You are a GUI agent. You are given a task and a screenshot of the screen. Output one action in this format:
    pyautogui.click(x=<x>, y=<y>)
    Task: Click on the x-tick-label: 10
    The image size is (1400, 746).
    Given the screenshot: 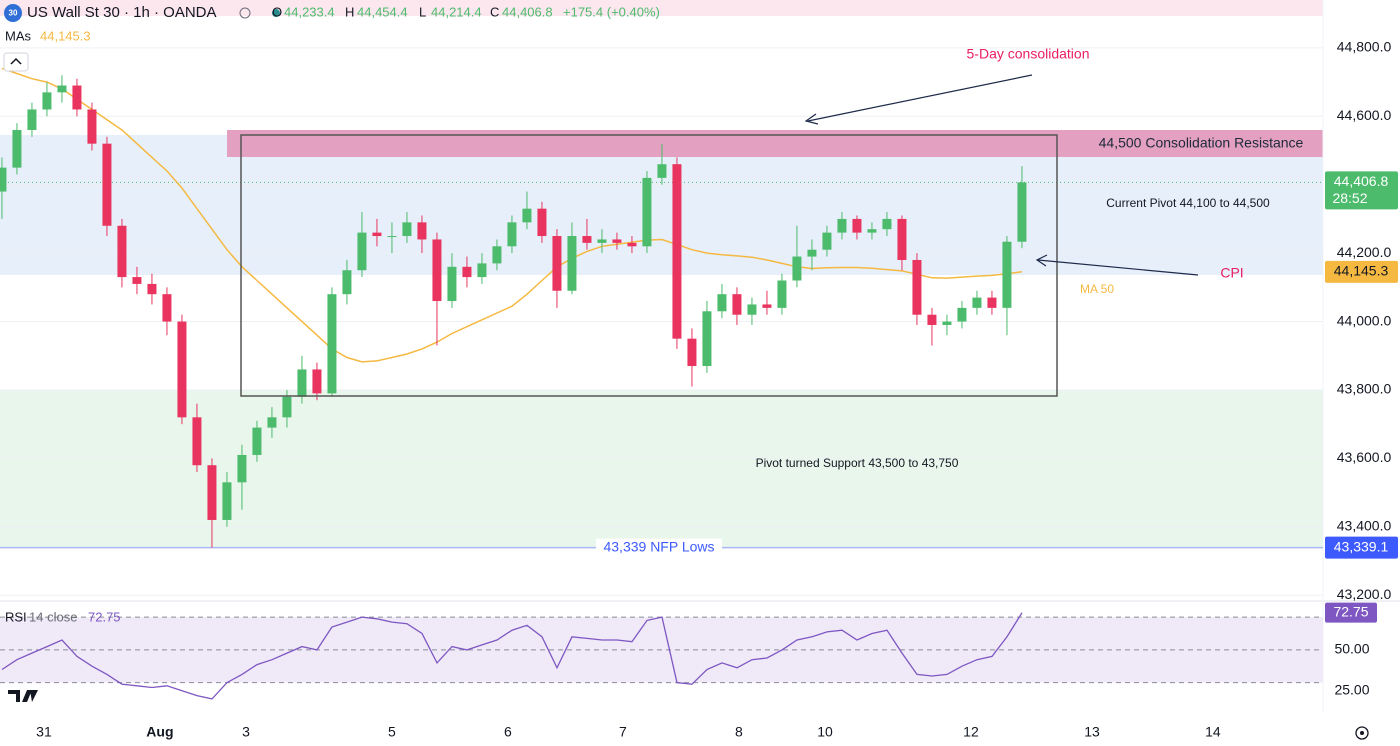 What is the action you would take?
    pyautogui.click(x=825, y=732)
    